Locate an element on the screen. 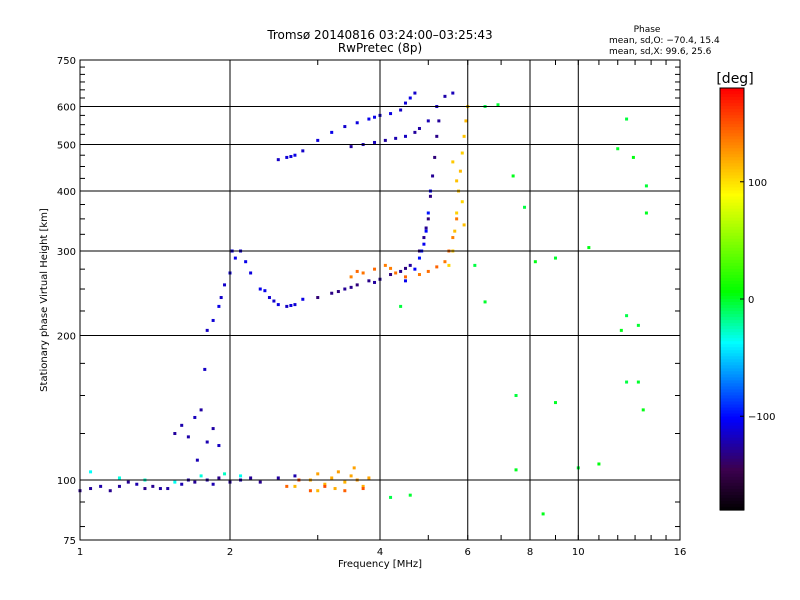 The width and height of the screenshot is (800, 600). x-tick-label: 8 is located at coordinates (530, 552).